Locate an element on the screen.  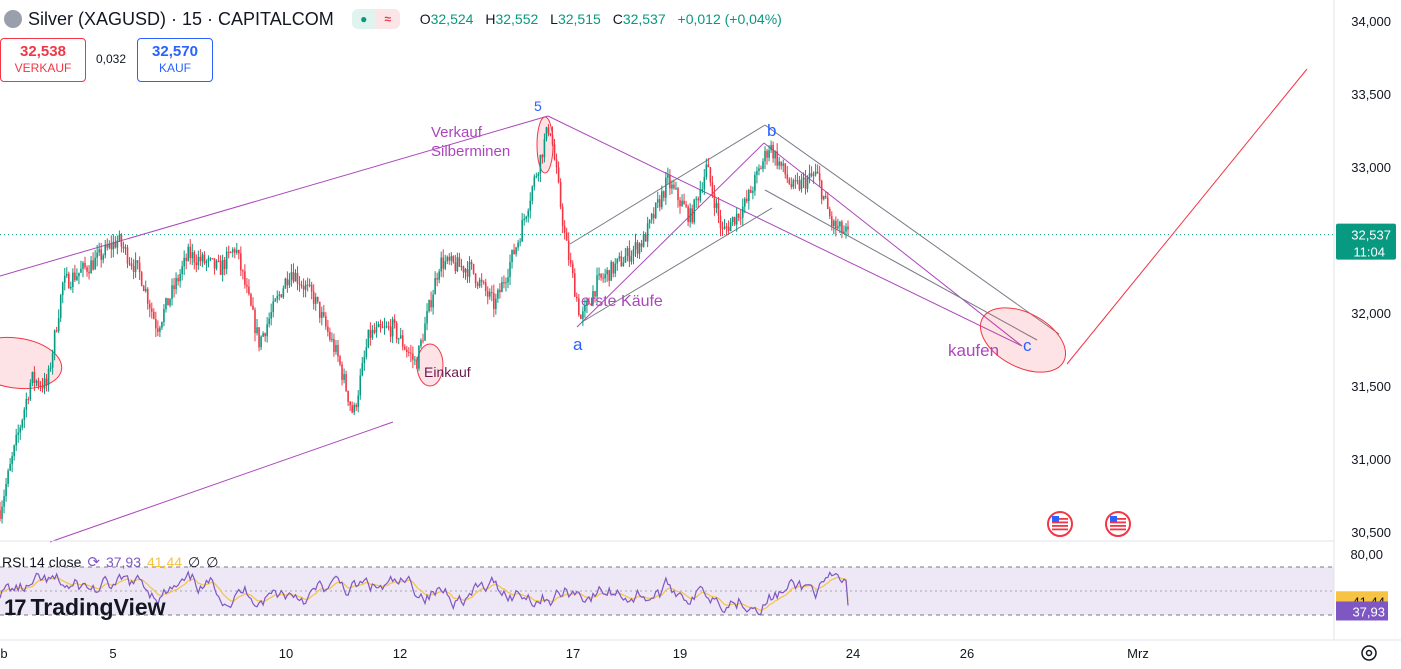
buy-button: 32,570 KAUF is located at coordinates (175, 60).